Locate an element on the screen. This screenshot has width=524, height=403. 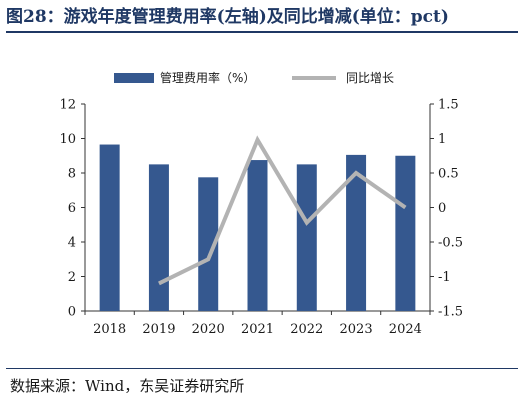
left-tick-label: 10 is located at coordinates (67, 139).